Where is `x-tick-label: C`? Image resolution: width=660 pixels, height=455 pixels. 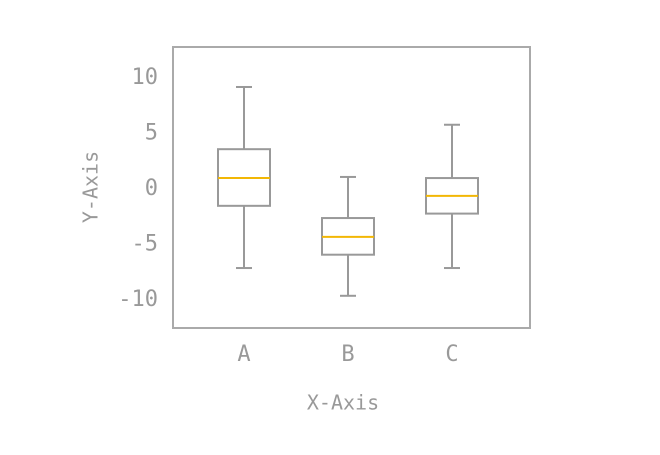
x-tick-label: C is located at coordinates (451, 354).